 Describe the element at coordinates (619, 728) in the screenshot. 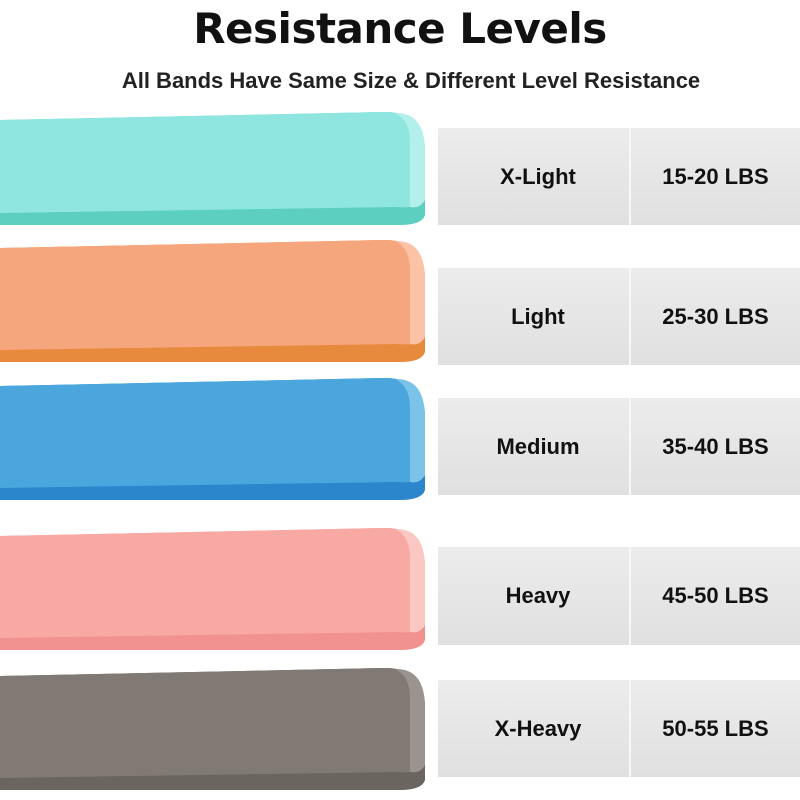

I see `level-row: X-Heavy 50-55 LBS` at that location.